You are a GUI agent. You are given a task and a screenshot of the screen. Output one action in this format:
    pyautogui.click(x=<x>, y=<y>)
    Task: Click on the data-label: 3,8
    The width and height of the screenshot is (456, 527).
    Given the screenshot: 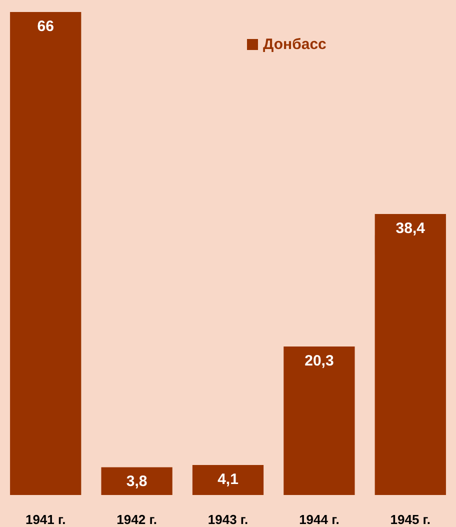 What is the action you would take?
    pyautogui.click(x=137, y=481)
    